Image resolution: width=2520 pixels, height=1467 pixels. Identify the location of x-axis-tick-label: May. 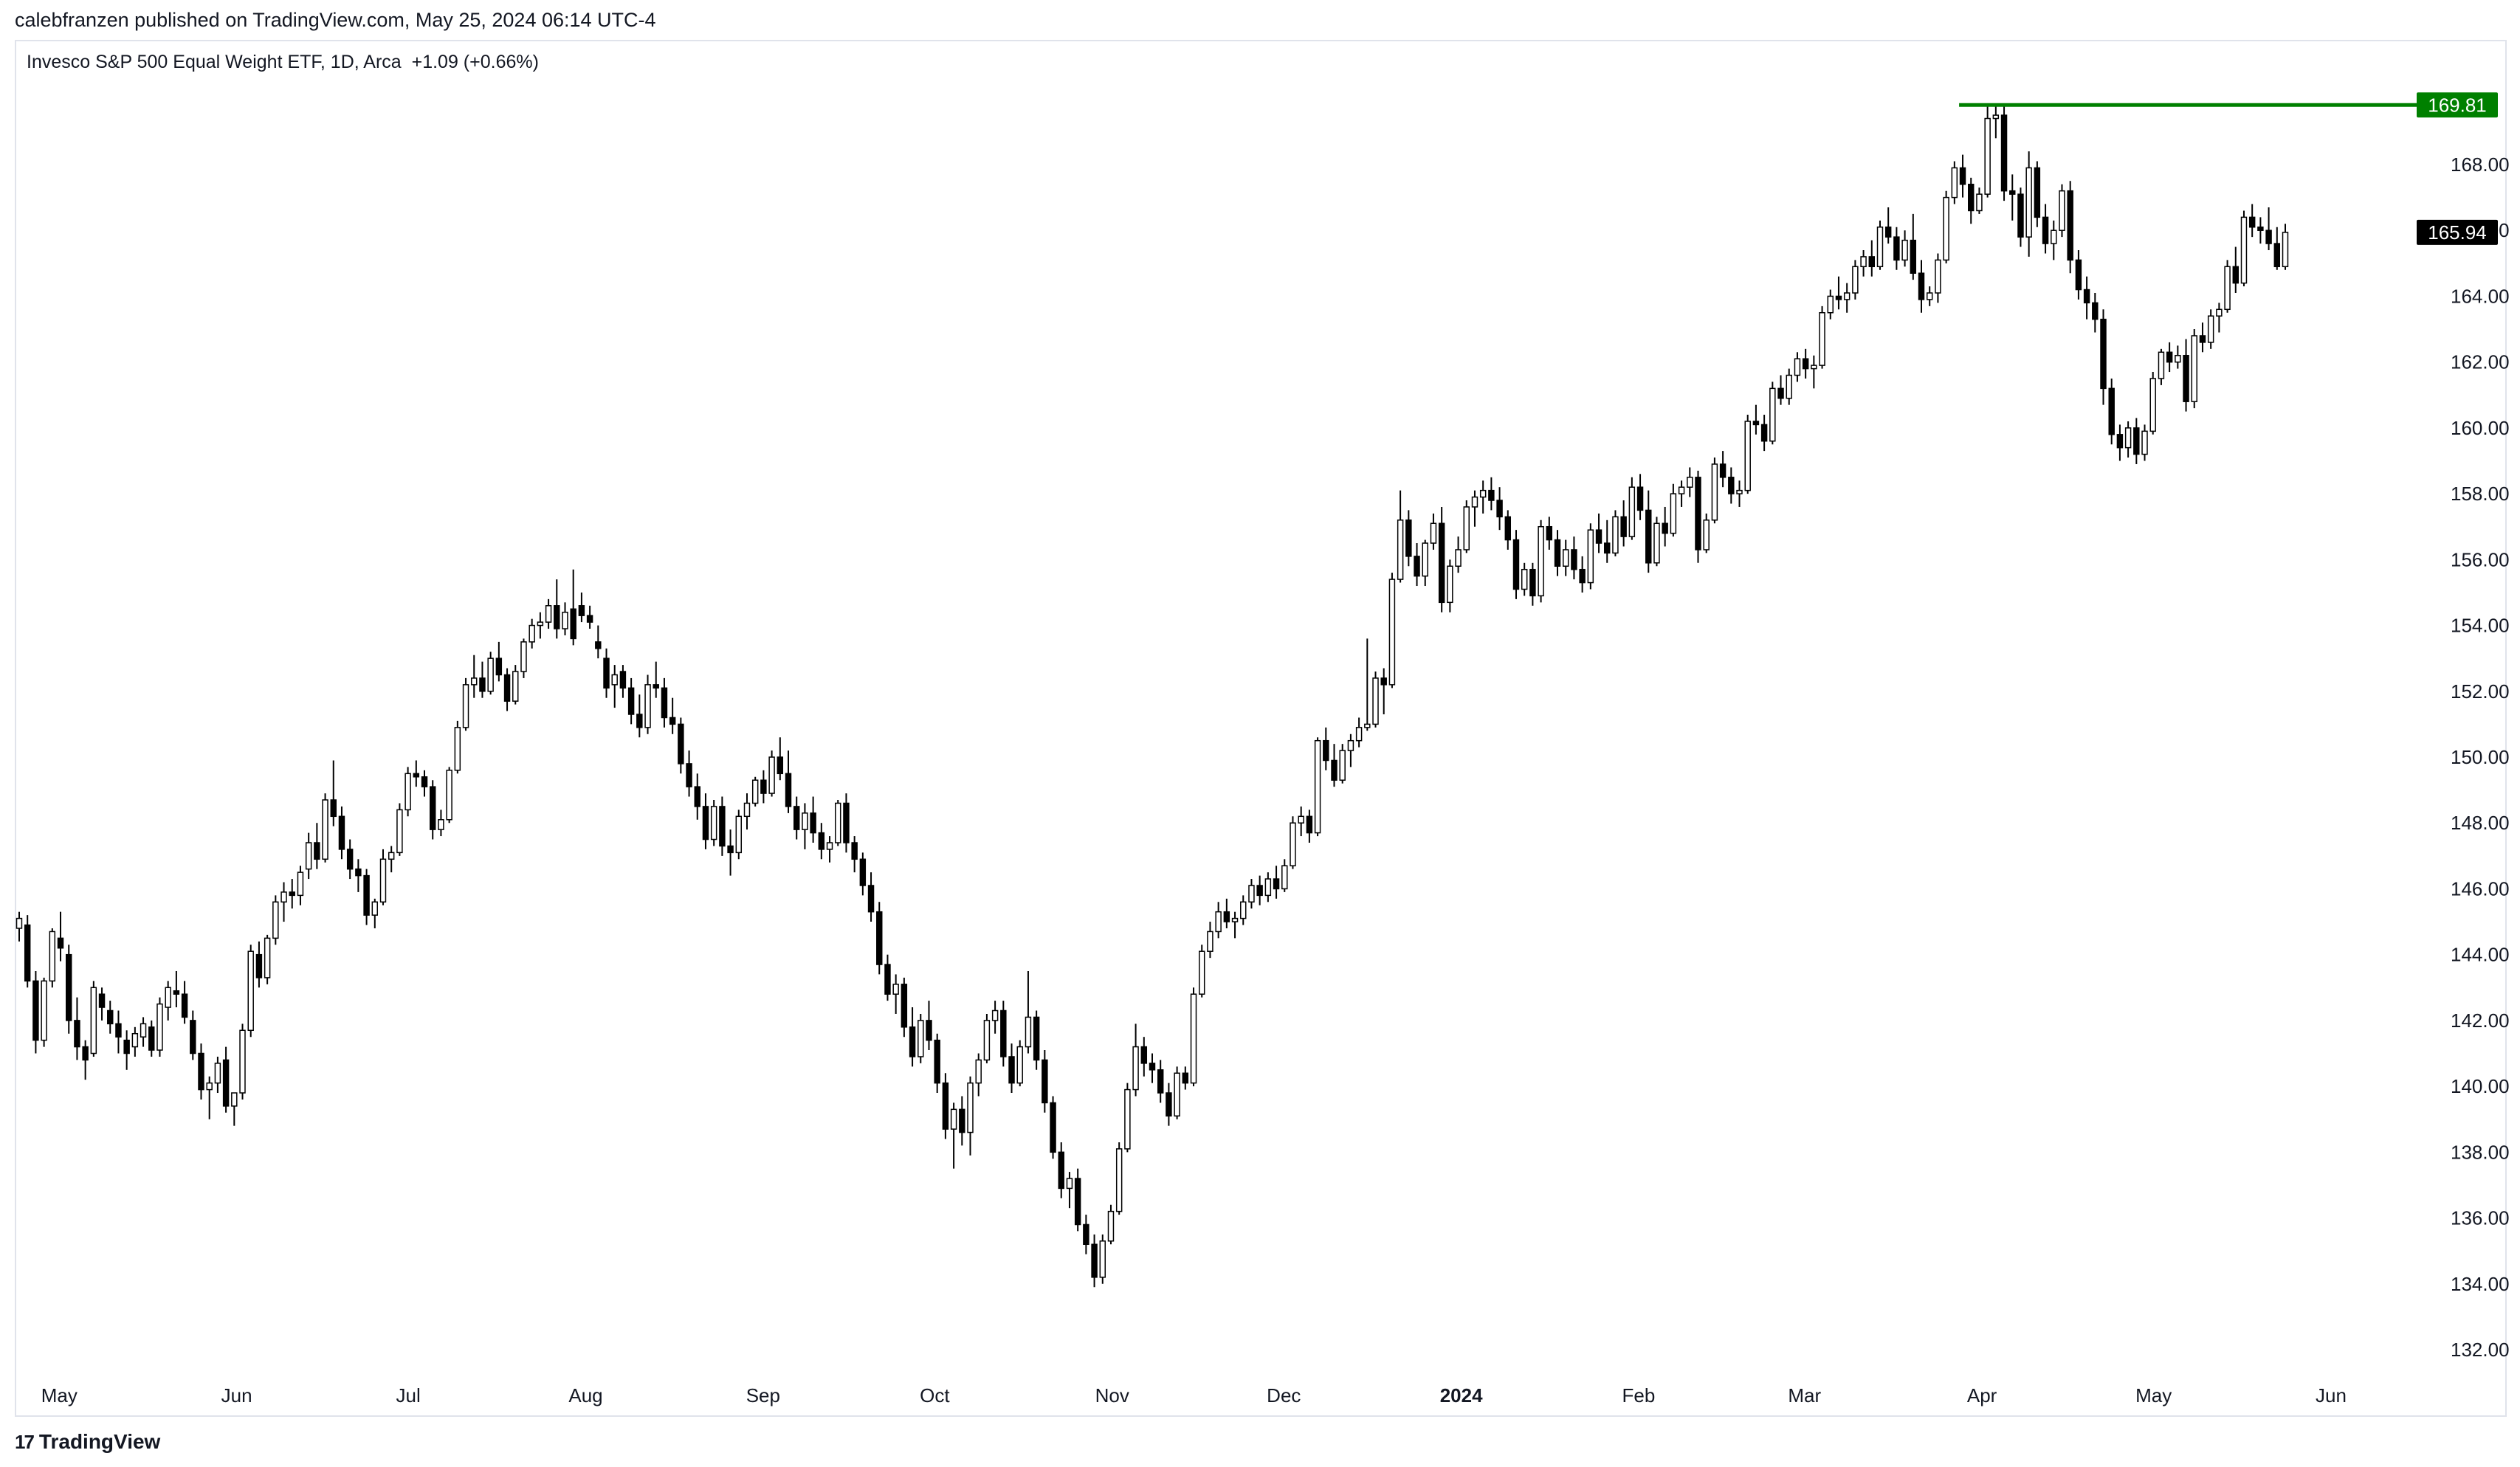
(59, 1395).